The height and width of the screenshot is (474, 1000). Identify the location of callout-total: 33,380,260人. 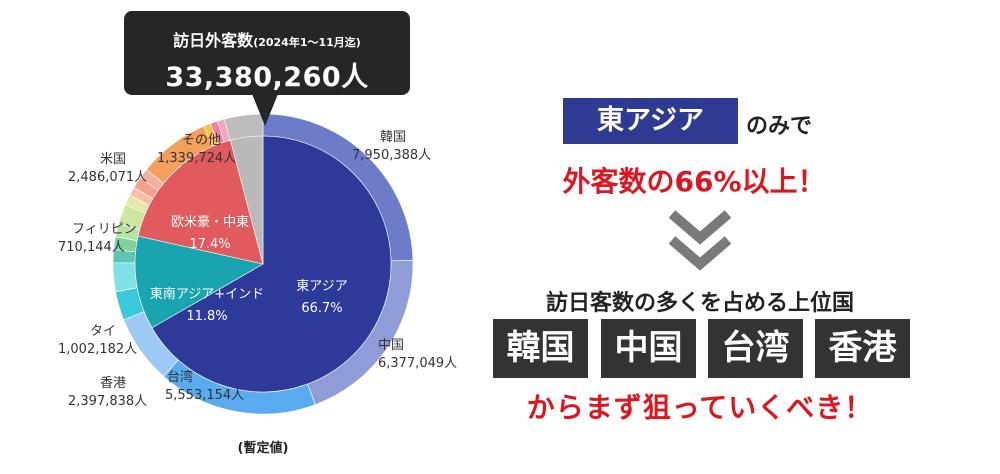
(267, 77).